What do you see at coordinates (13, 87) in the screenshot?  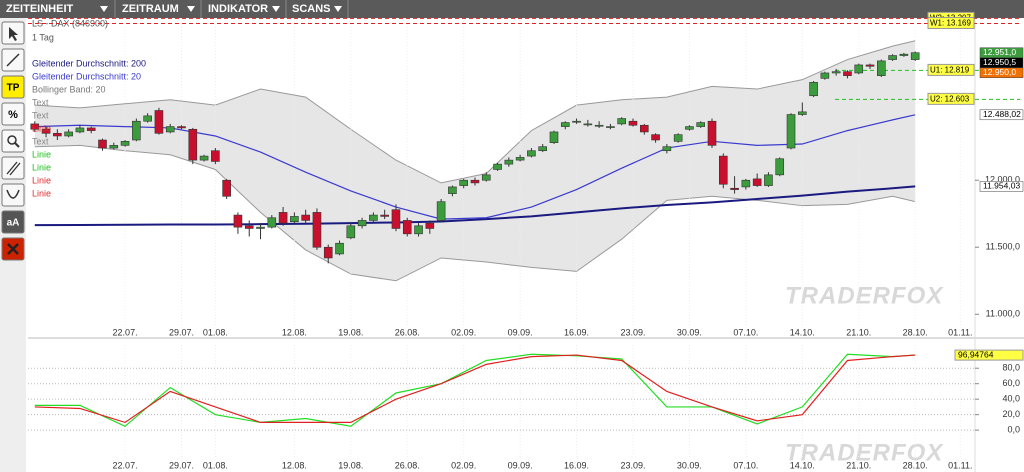 I see `tool-tp` at bounding box center [13, 87].